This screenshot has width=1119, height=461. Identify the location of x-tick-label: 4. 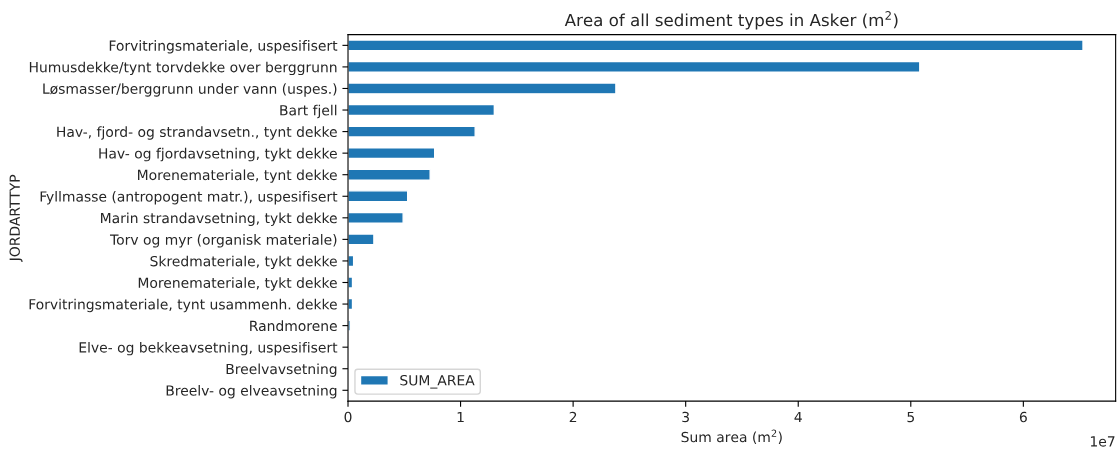
(798, 417).